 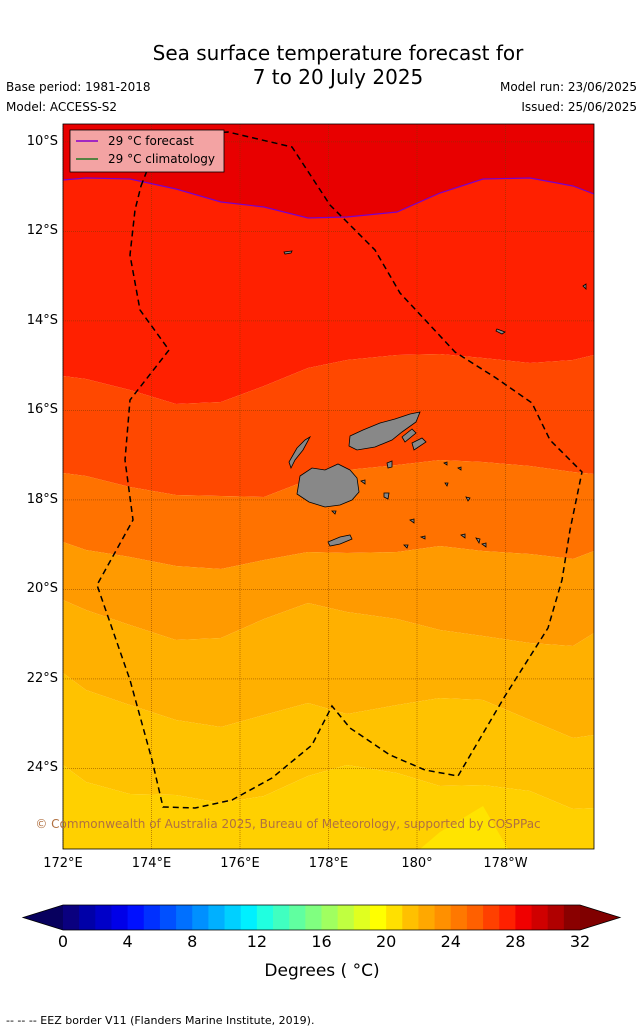 What do you see at coordinates (151, 141) in the screenshot?
I see `legend-label-forecast: 29 °C forecast` at bounding box center [151, 141].